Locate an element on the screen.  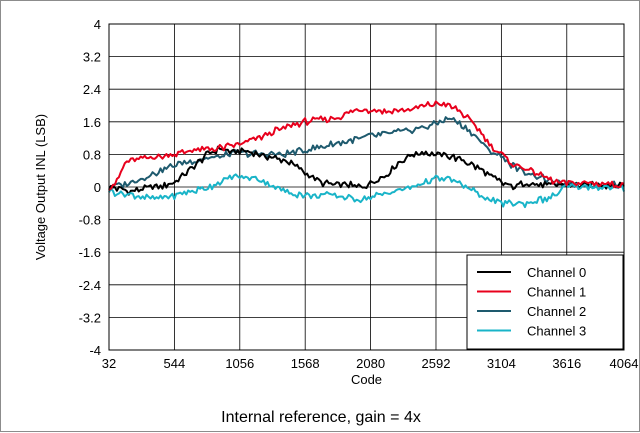
x-tick-label: 1568 is located at coordinates (305, 363).